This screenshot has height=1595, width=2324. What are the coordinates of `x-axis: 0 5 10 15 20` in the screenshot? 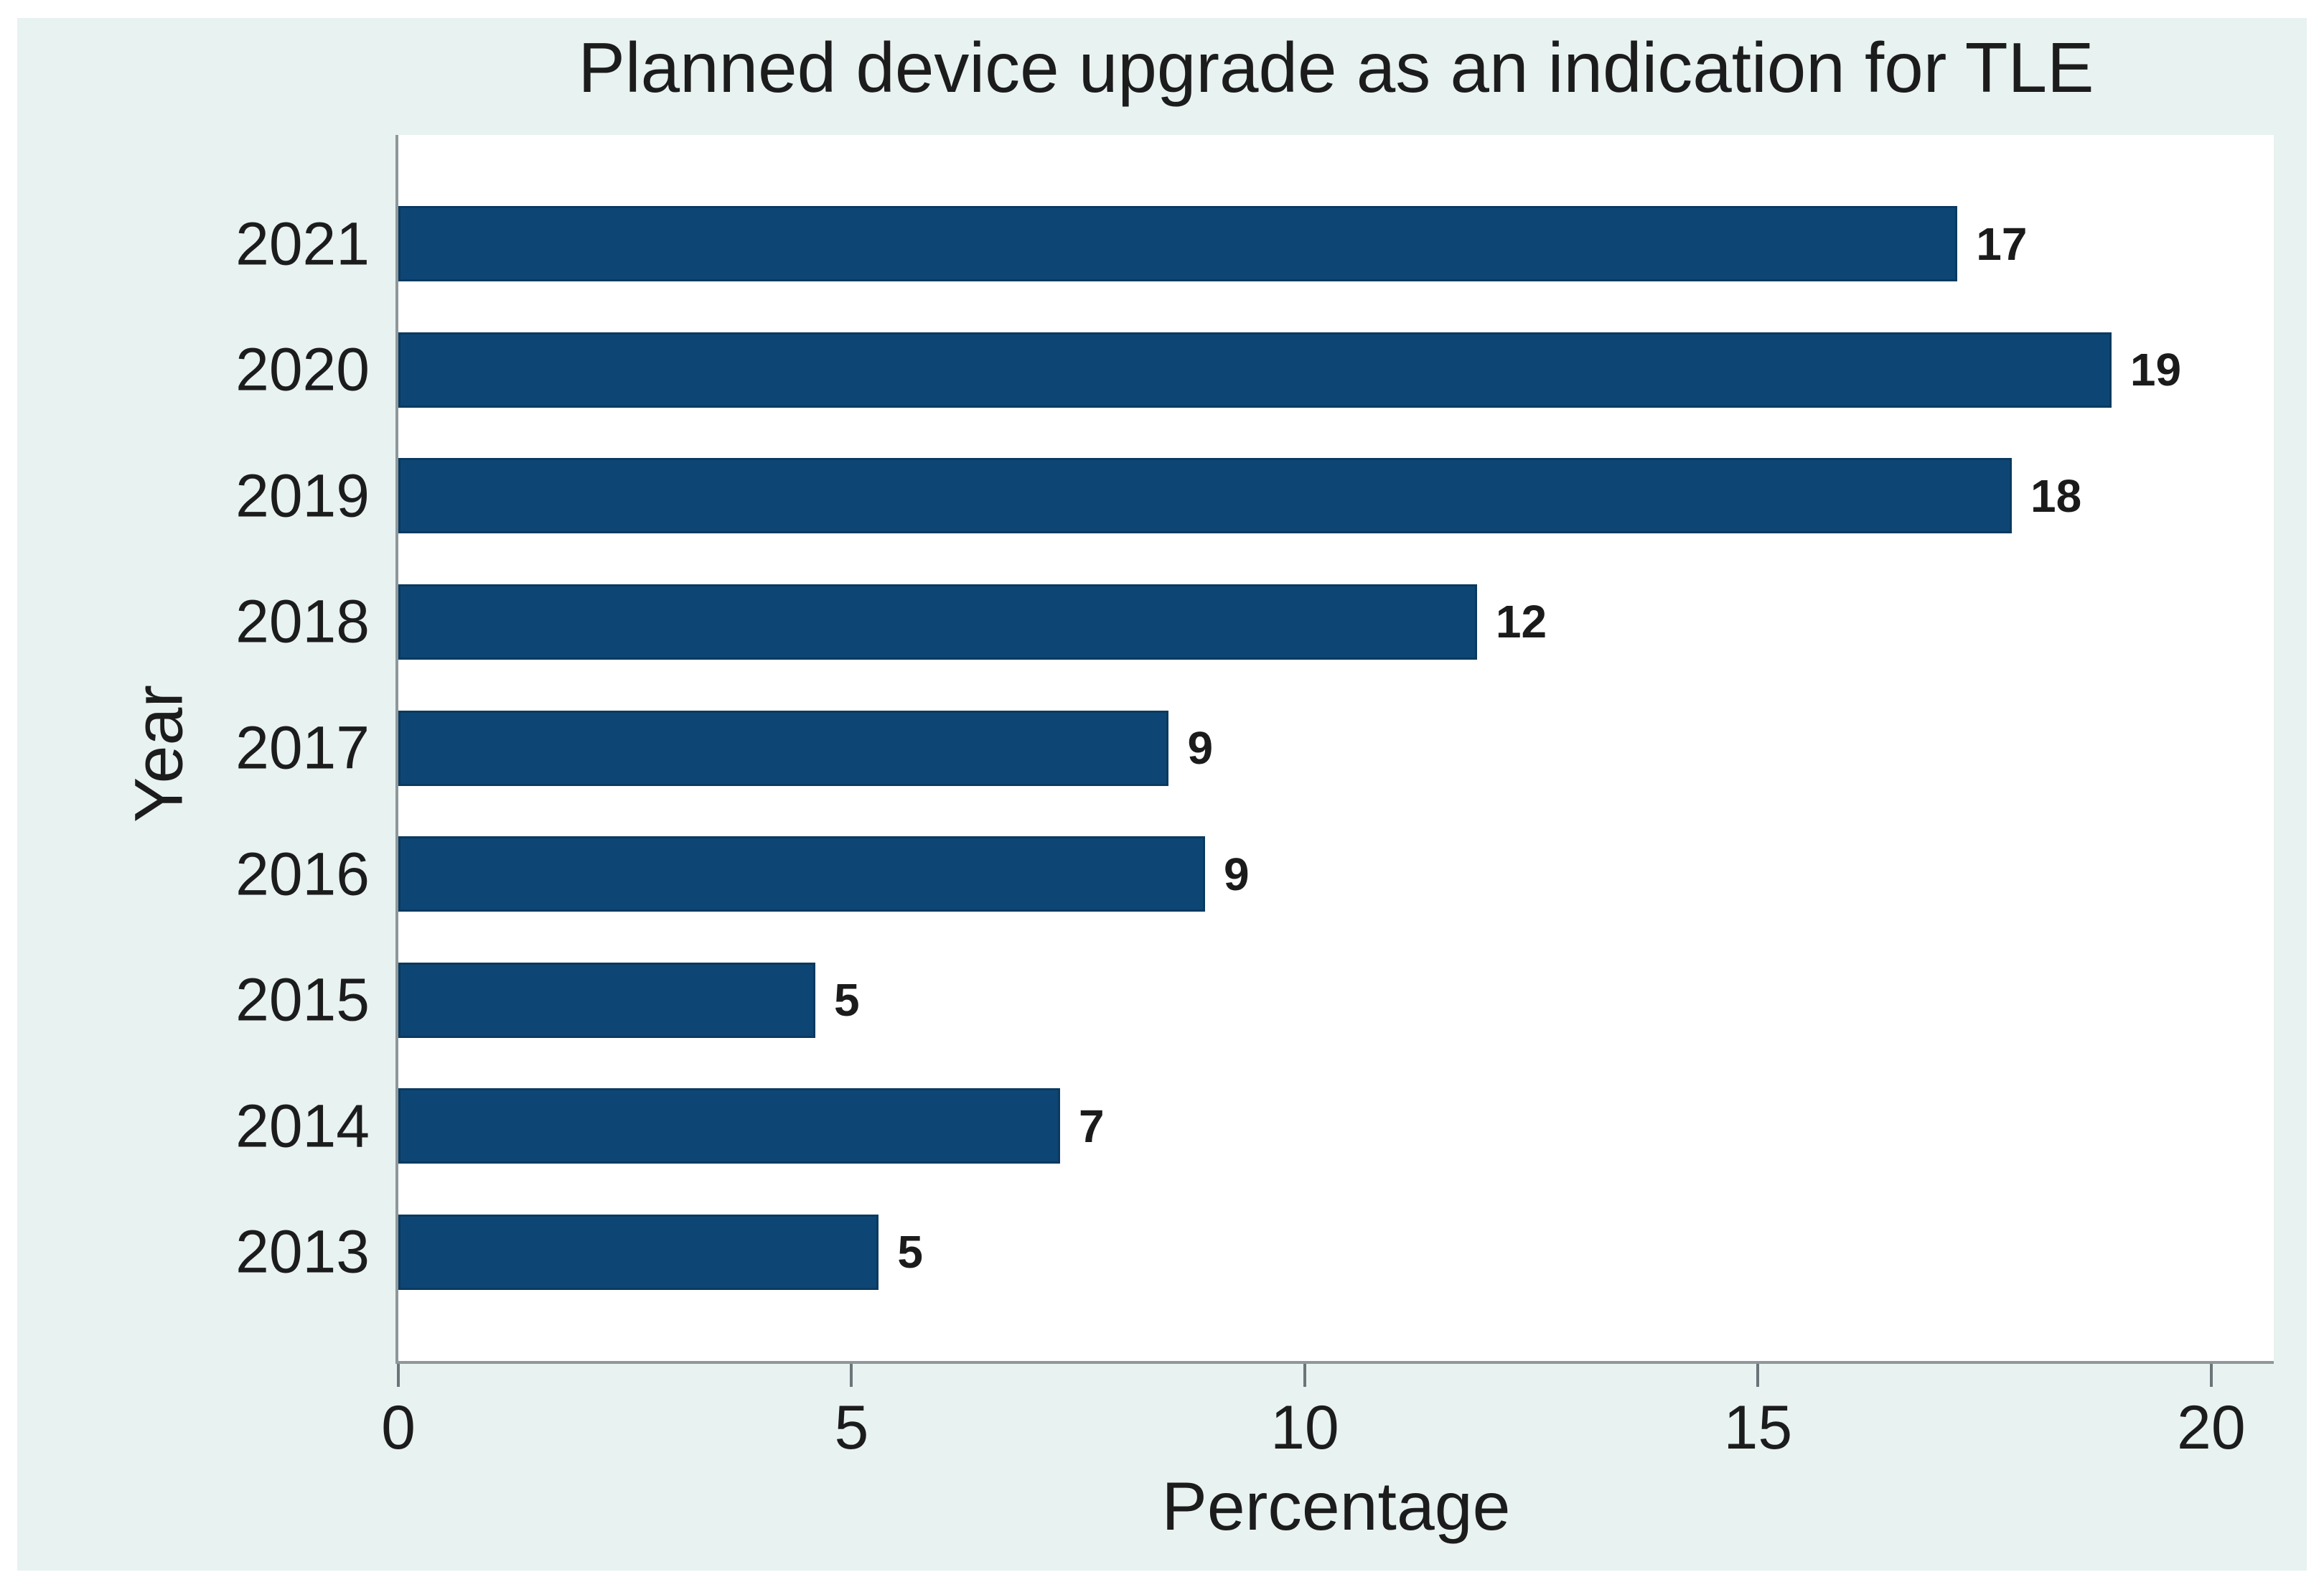 It's located at (1327, 1435).